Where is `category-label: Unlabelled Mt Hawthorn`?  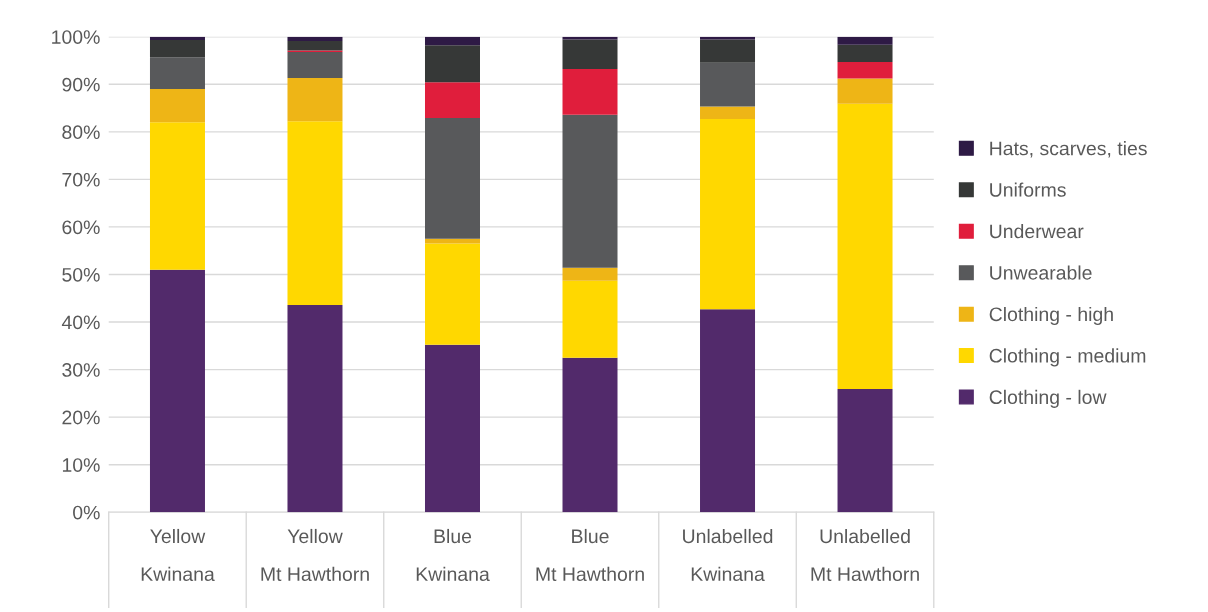 category-label: Unlabelled Mt Hawthorn is located at coordinates (865, 555).